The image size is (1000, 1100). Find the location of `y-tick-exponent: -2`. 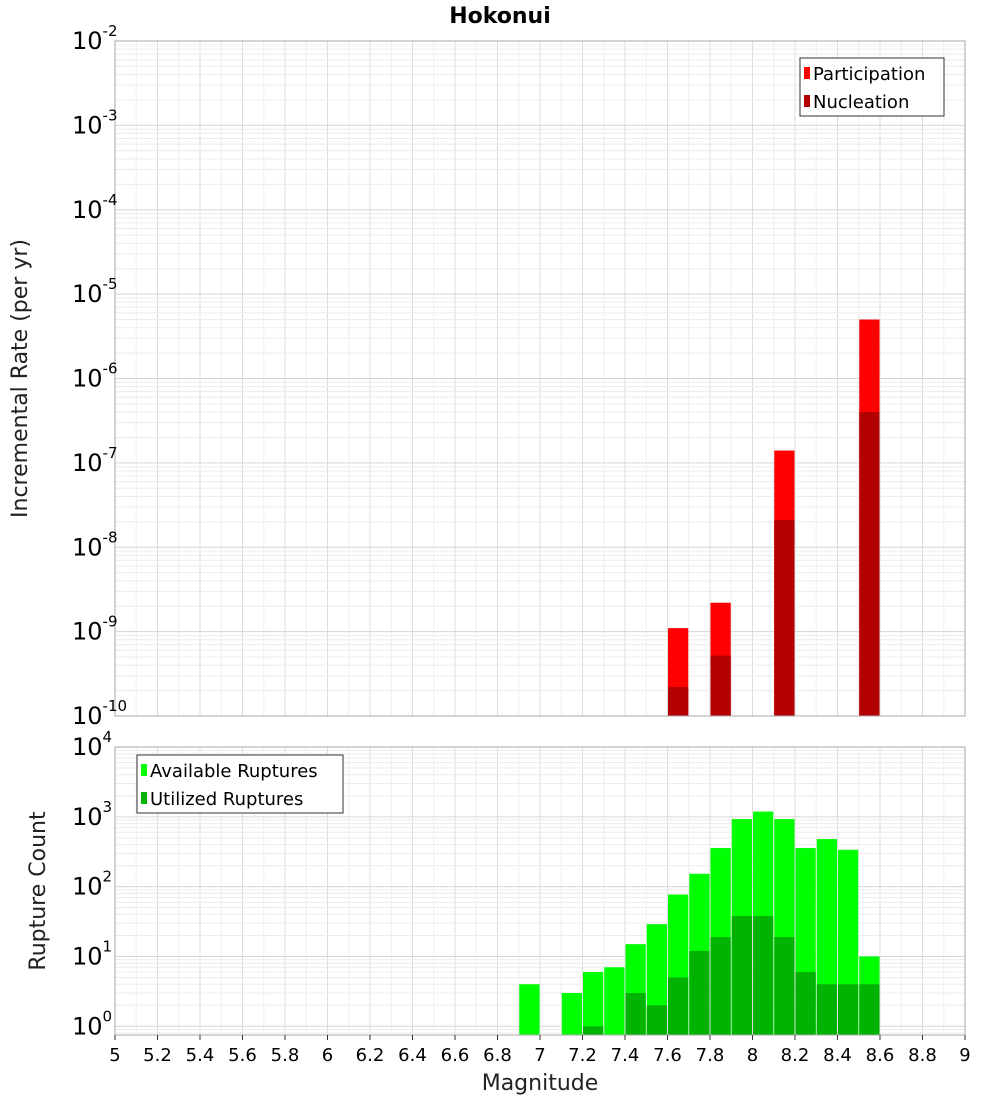

y-tick-exponent: -2 is located at coordinates (110, 31).